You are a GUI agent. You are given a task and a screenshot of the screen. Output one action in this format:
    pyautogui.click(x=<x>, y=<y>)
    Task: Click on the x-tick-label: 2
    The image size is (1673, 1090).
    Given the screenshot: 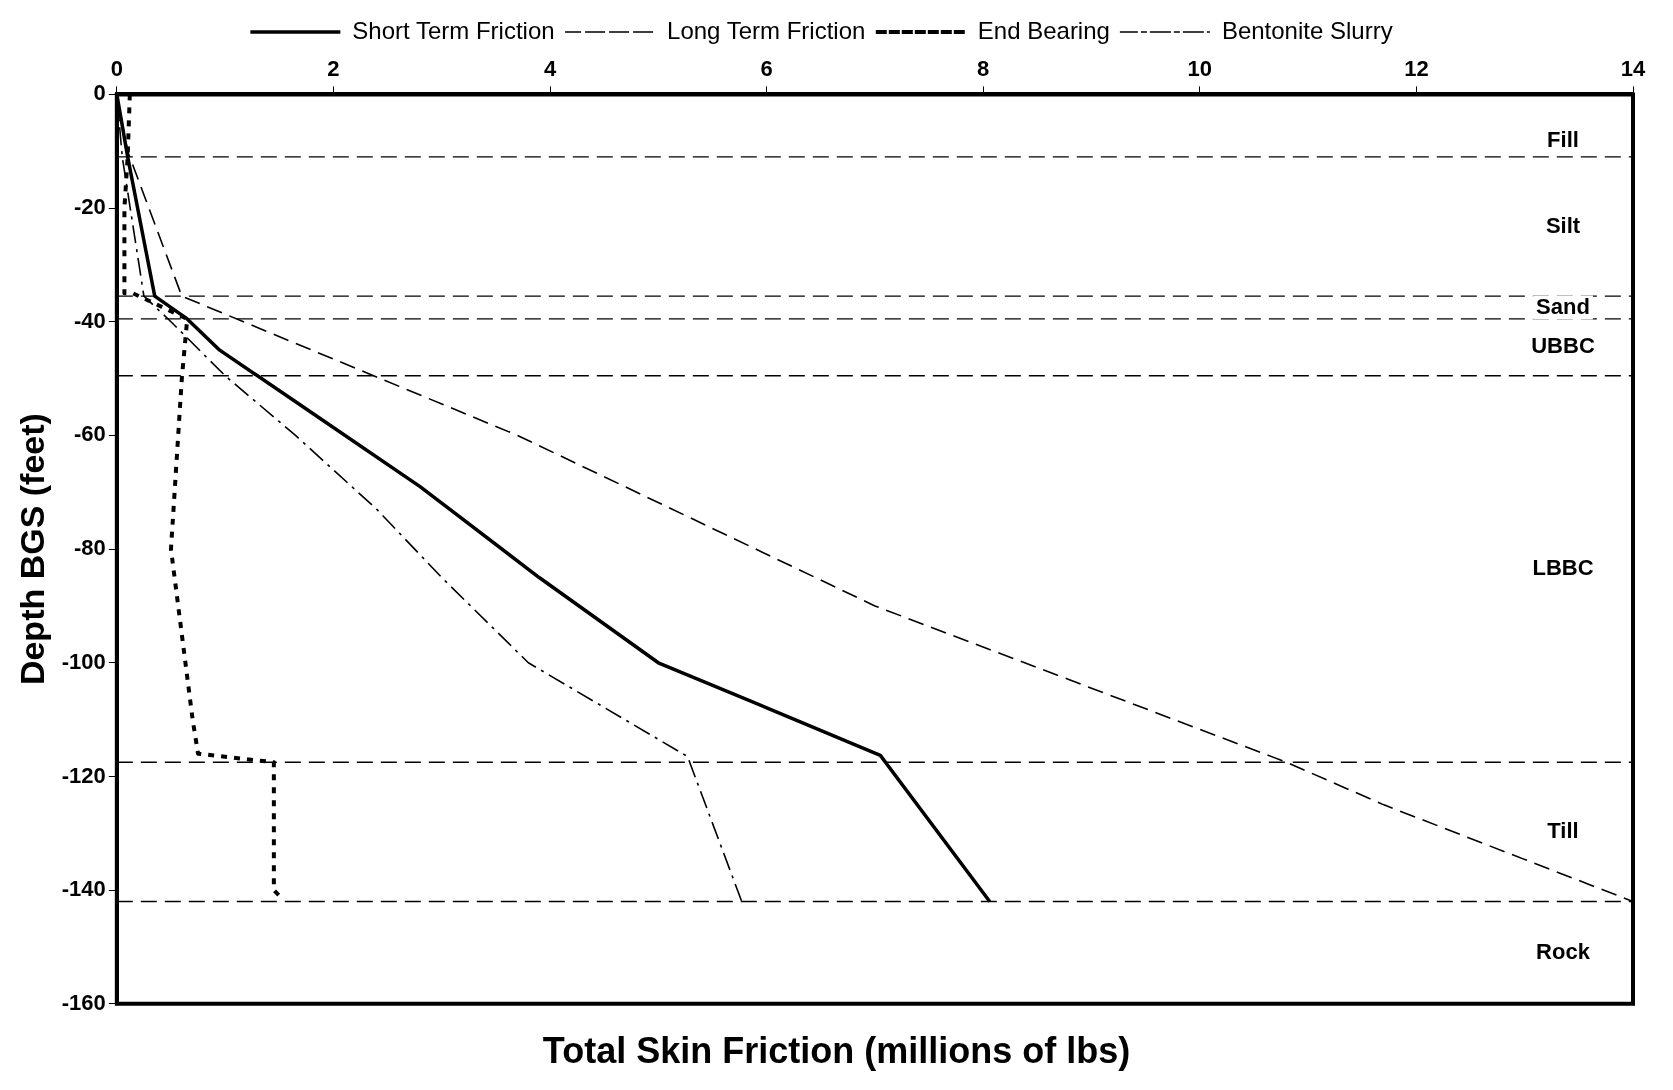 What is the action you would take?
    pyautogui.click(x=333, y=69)
    